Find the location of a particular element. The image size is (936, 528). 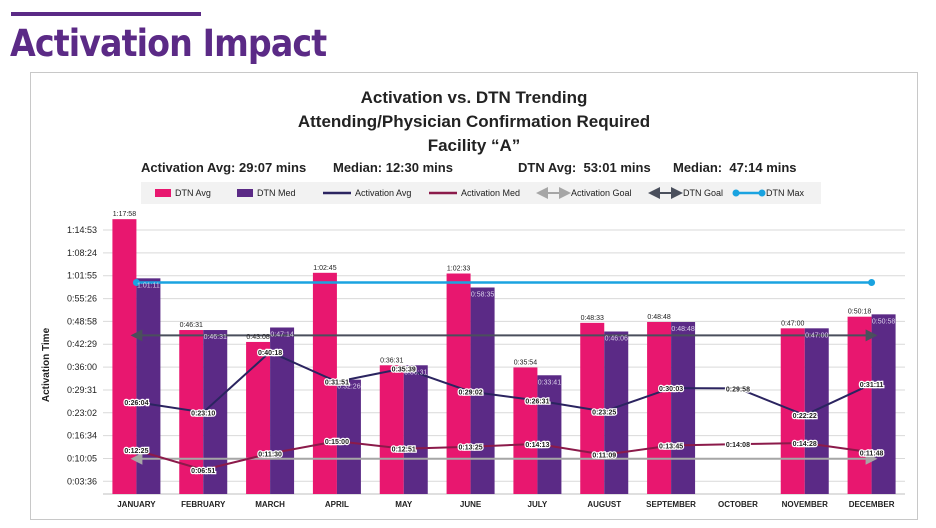

activation-avg-line is located at coordinates (504, 383).